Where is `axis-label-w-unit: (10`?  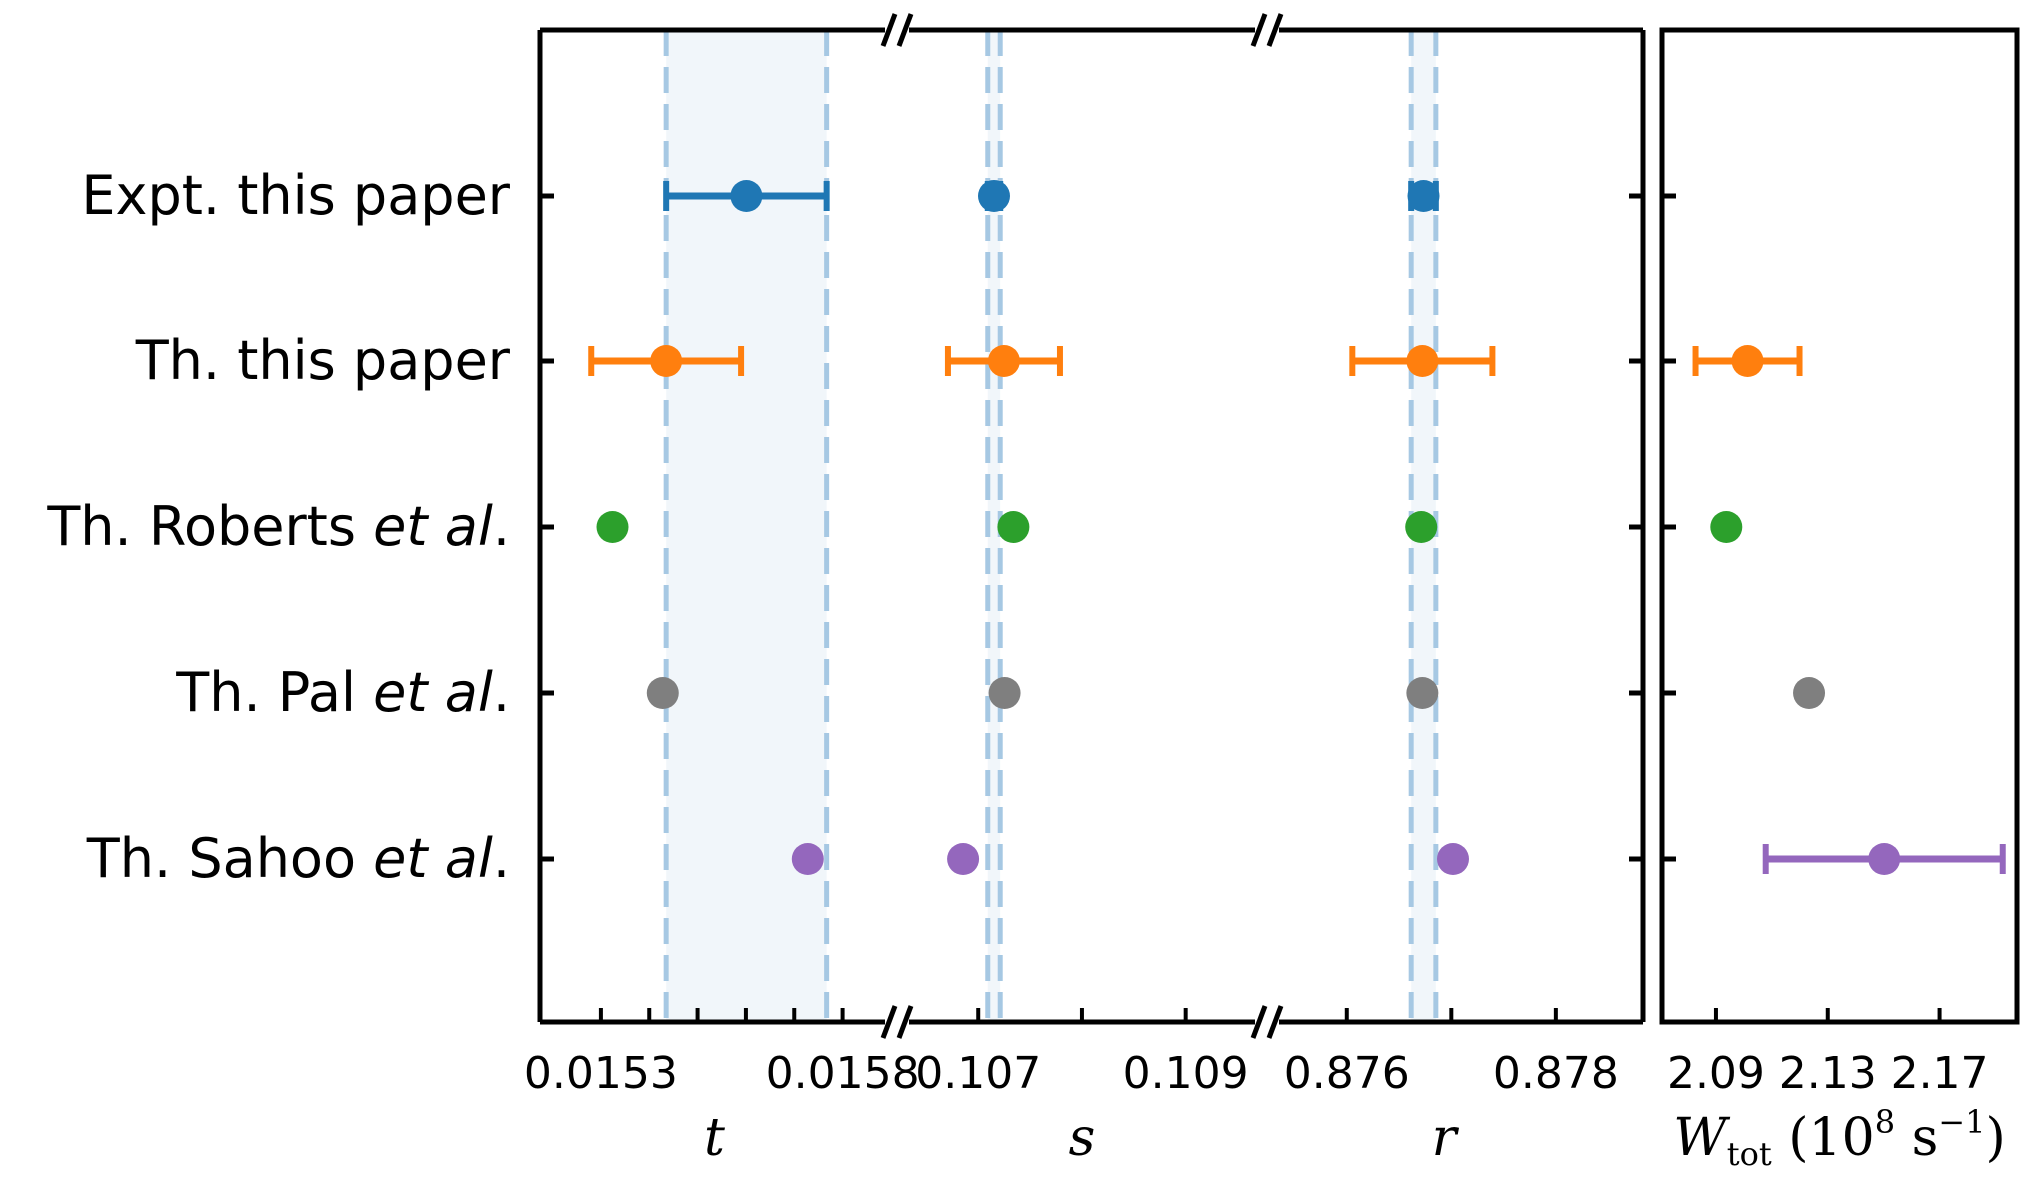 axis-label-w-unit: (10 is located at coordinates (1823, 1138).